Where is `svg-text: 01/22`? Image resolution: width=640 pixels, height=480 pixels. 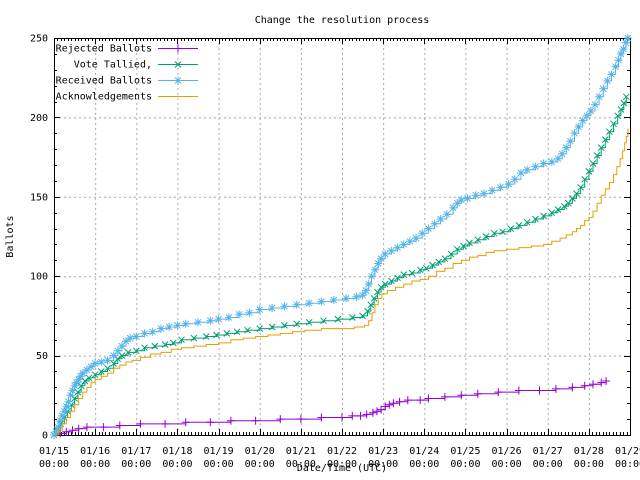 svg-text: 01/22 is located at coordinates (342, 451).